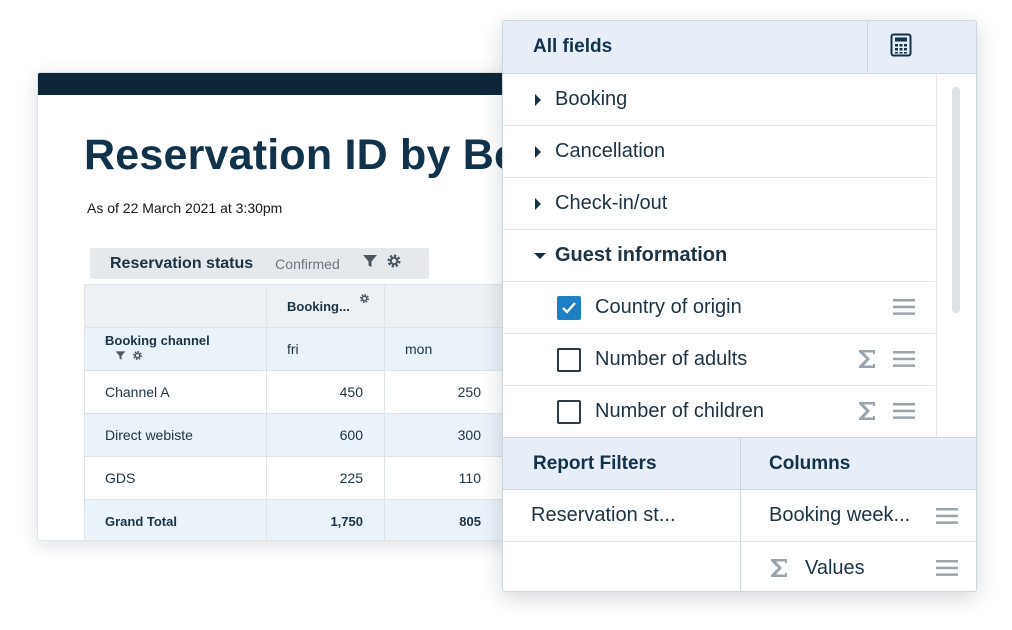 Image resolution: width=1012 pixels, height=630 pixels. I want to click on caret-down-icon, so click(544, 256).